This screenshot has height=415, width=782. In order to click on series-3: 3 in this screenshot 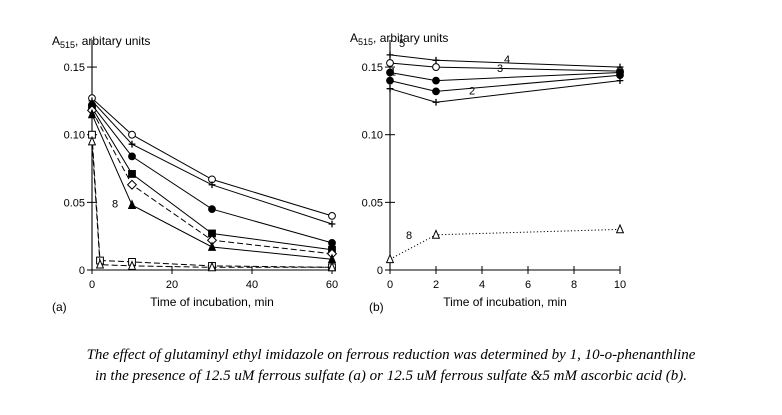, I will do `click(505, 79)`.